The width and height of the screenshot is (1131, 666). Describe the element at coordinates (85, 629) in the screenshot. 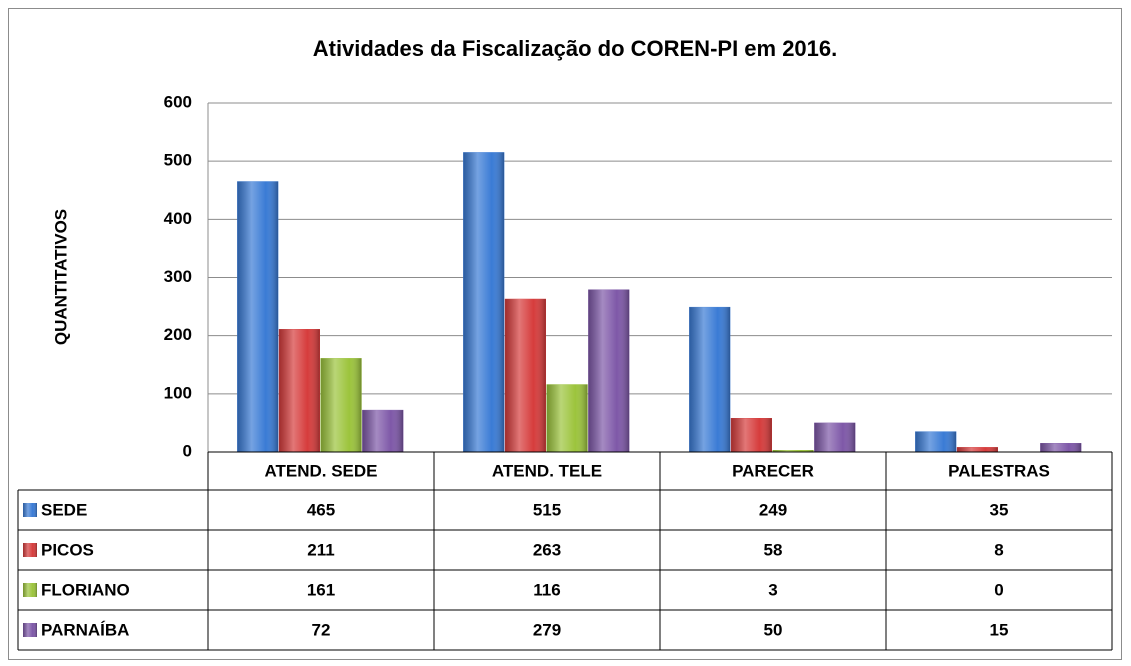

I see `legend-label: PARNAÍBA` at that location.